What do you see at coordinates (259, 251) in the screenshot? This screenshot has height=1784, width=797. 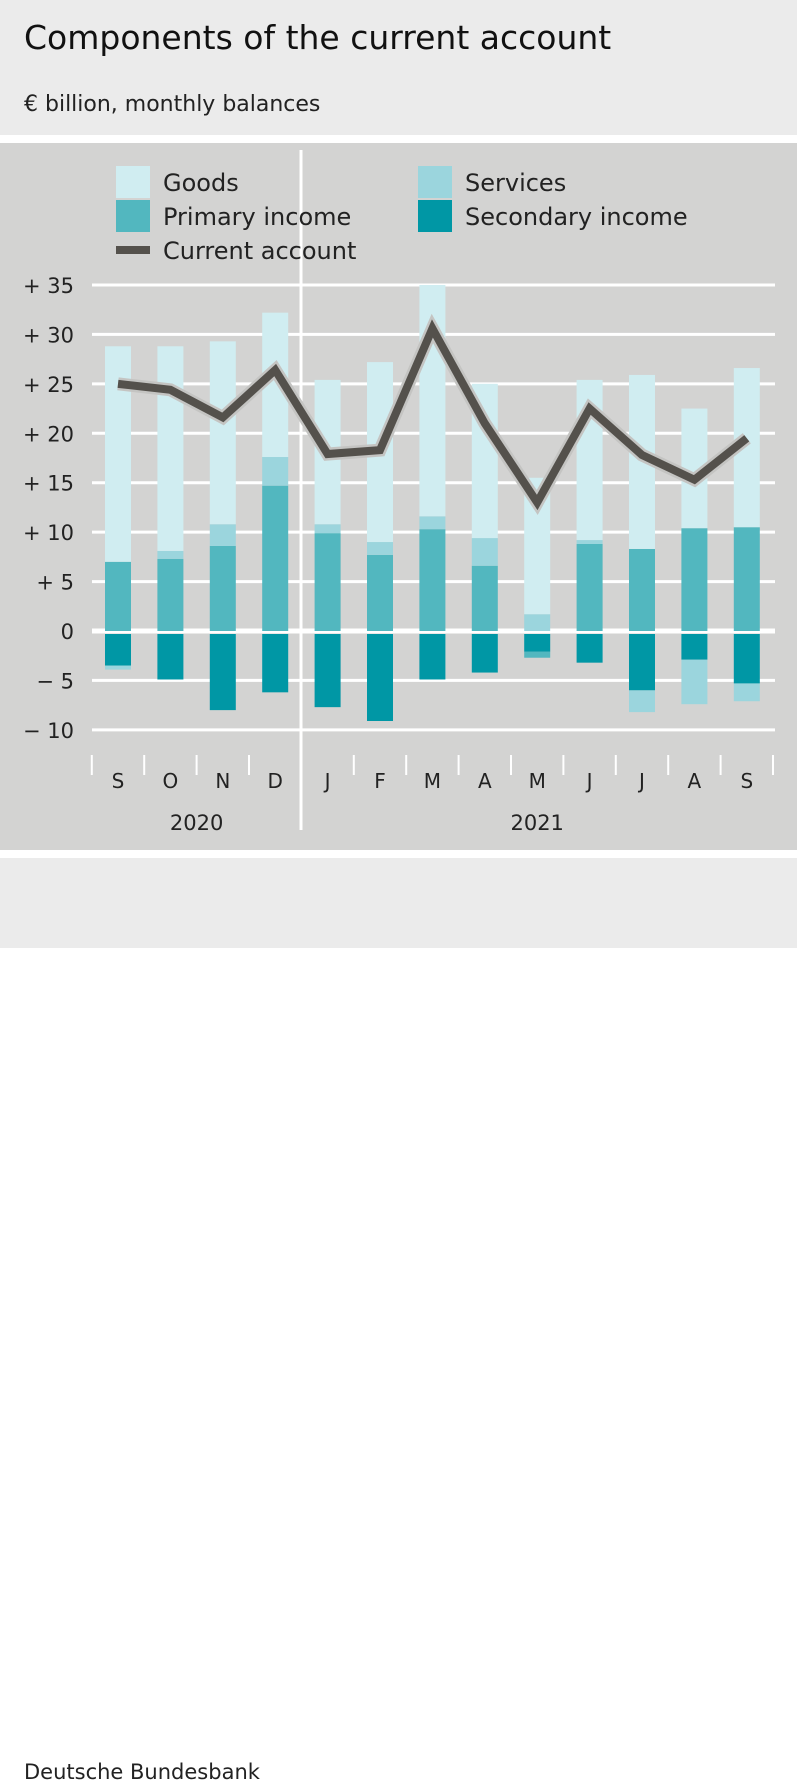 I see `legend-label: Current account` at bounding box center [259, 251].